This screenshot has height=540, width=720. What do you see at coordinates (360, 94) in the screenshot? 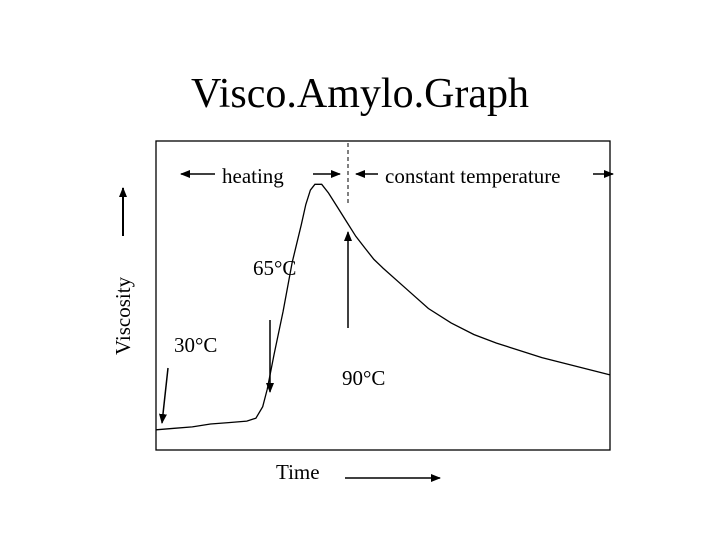
I see `slide-title: Visco.Amylo.Graph` at bounding box center [360, 94].